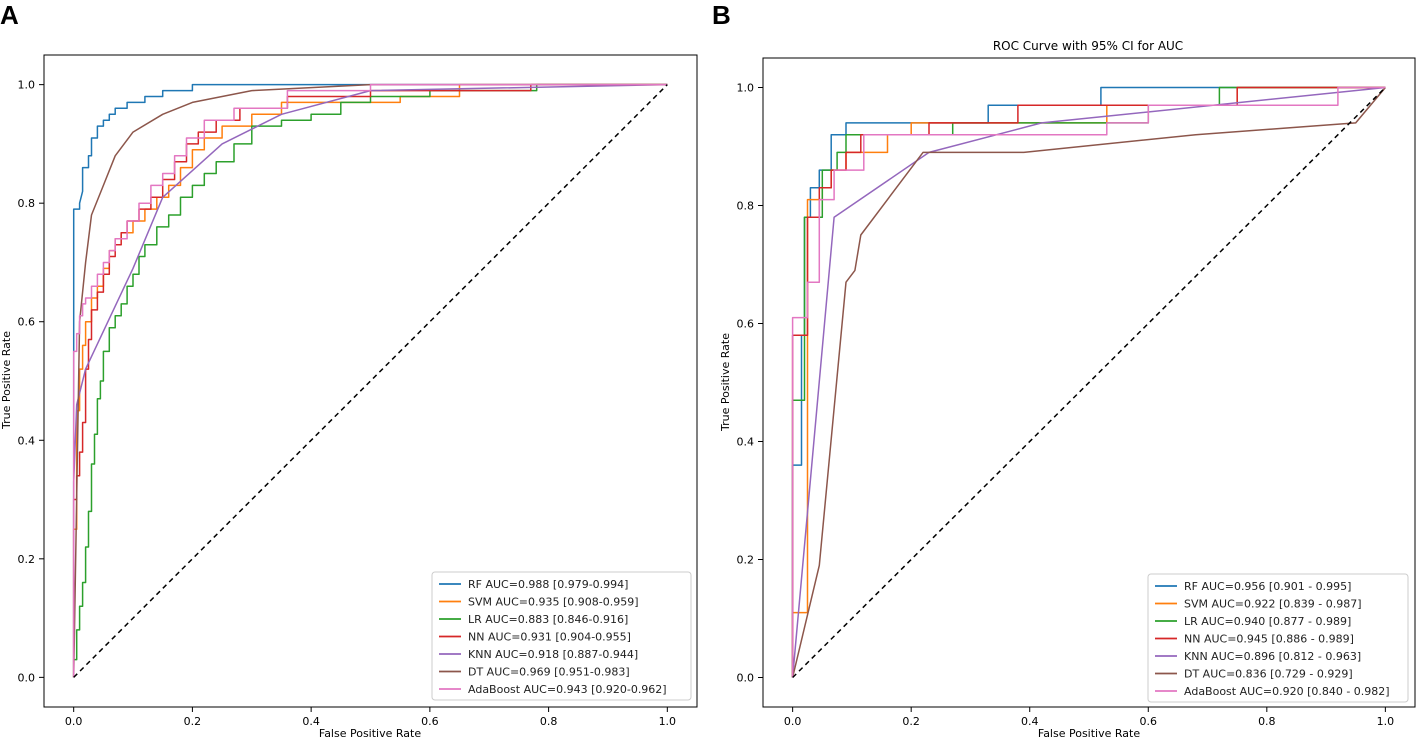 This screenshot has width=1417, height=740. Describe the element at coordinates (1267, 621) in the screenshot. I see `legend-entry: LR AUC=0.940 [0.877 - 0.989]` at that location.